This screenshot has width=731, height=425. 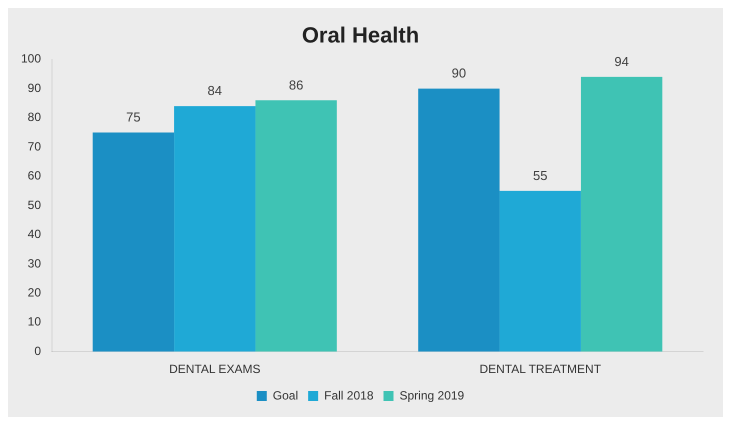 I want to click on y-tick-label: 50, so click(x=35, y=205).